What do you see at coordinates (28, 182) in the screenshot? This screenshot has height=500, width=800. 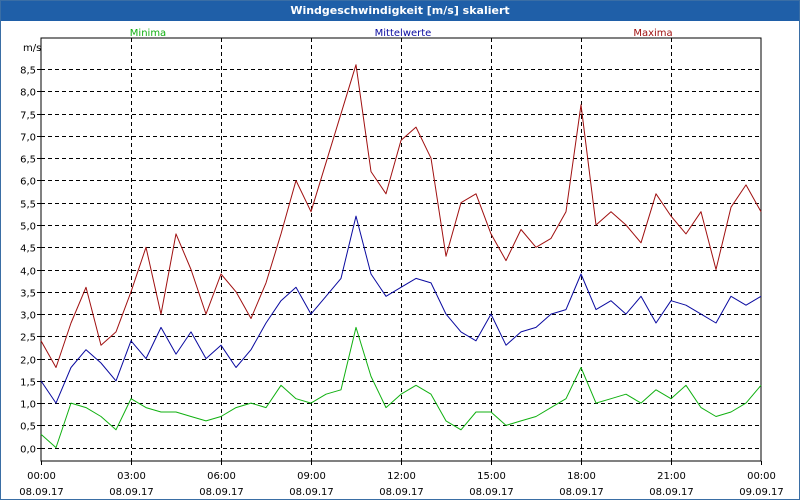 I see `y-tick-label: 6,0` at bounding box center [28, 182].